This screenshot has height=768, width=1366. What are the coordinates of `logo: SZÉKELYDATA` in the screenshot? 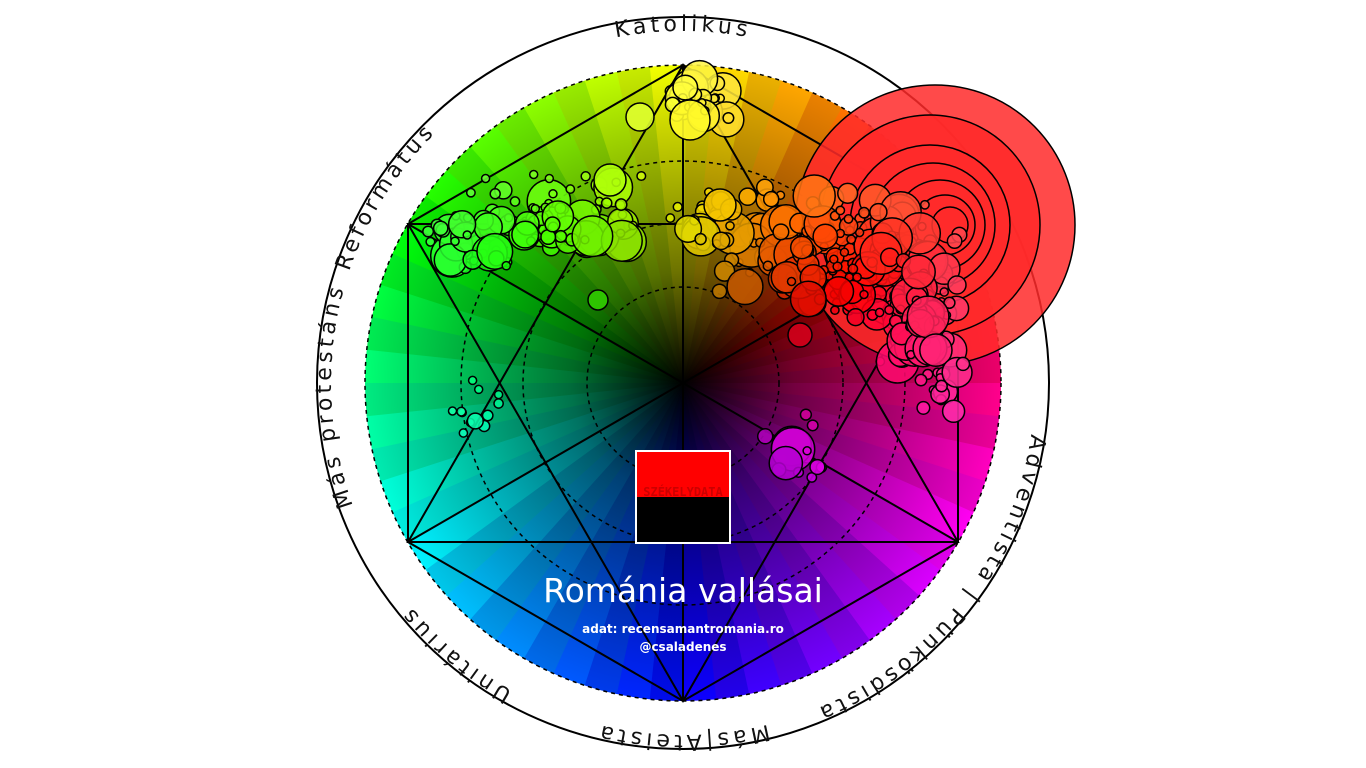 It's located at (683, 497).